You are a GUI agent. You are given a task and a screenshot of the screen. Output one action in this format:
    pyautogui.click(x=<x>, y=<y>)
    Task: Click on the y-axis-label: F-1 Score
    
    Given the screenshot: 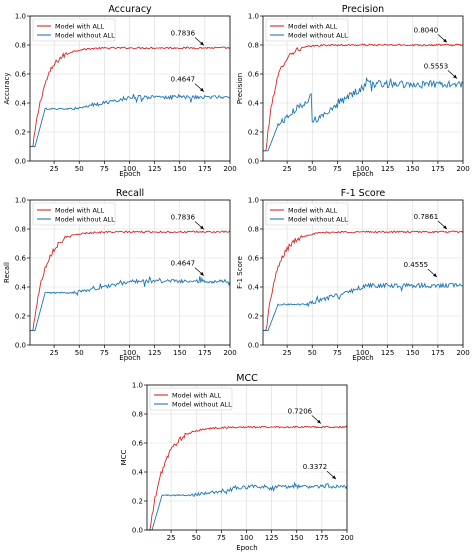 What is the action you would take?
    pyautogui.click(x=240, y=272)
    